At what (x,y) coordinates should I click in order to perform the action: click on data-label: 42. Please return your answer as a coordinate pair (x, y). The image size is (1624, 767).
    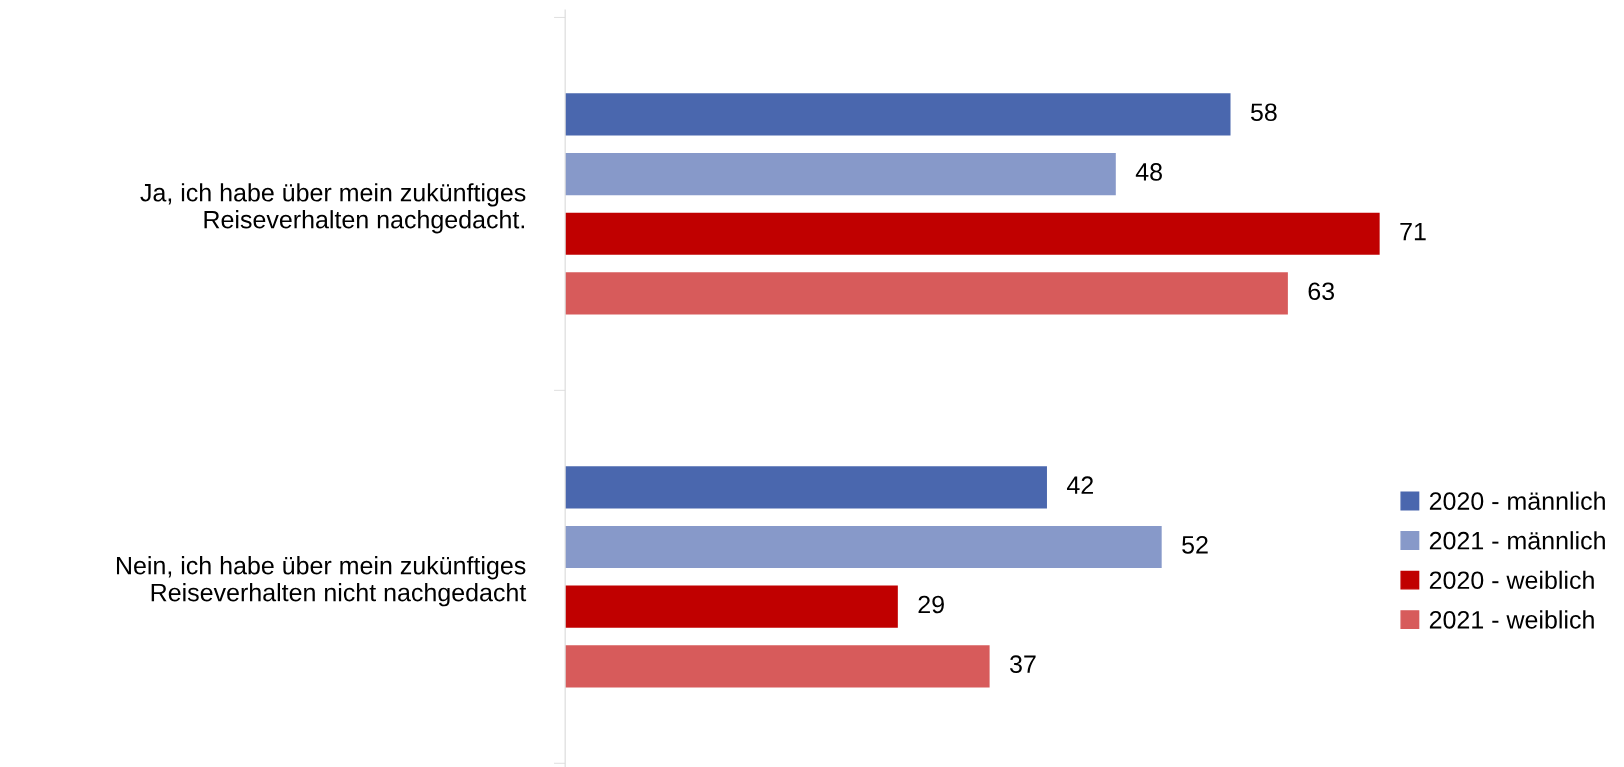
    Looking at the image, I should click on (1079, 485).